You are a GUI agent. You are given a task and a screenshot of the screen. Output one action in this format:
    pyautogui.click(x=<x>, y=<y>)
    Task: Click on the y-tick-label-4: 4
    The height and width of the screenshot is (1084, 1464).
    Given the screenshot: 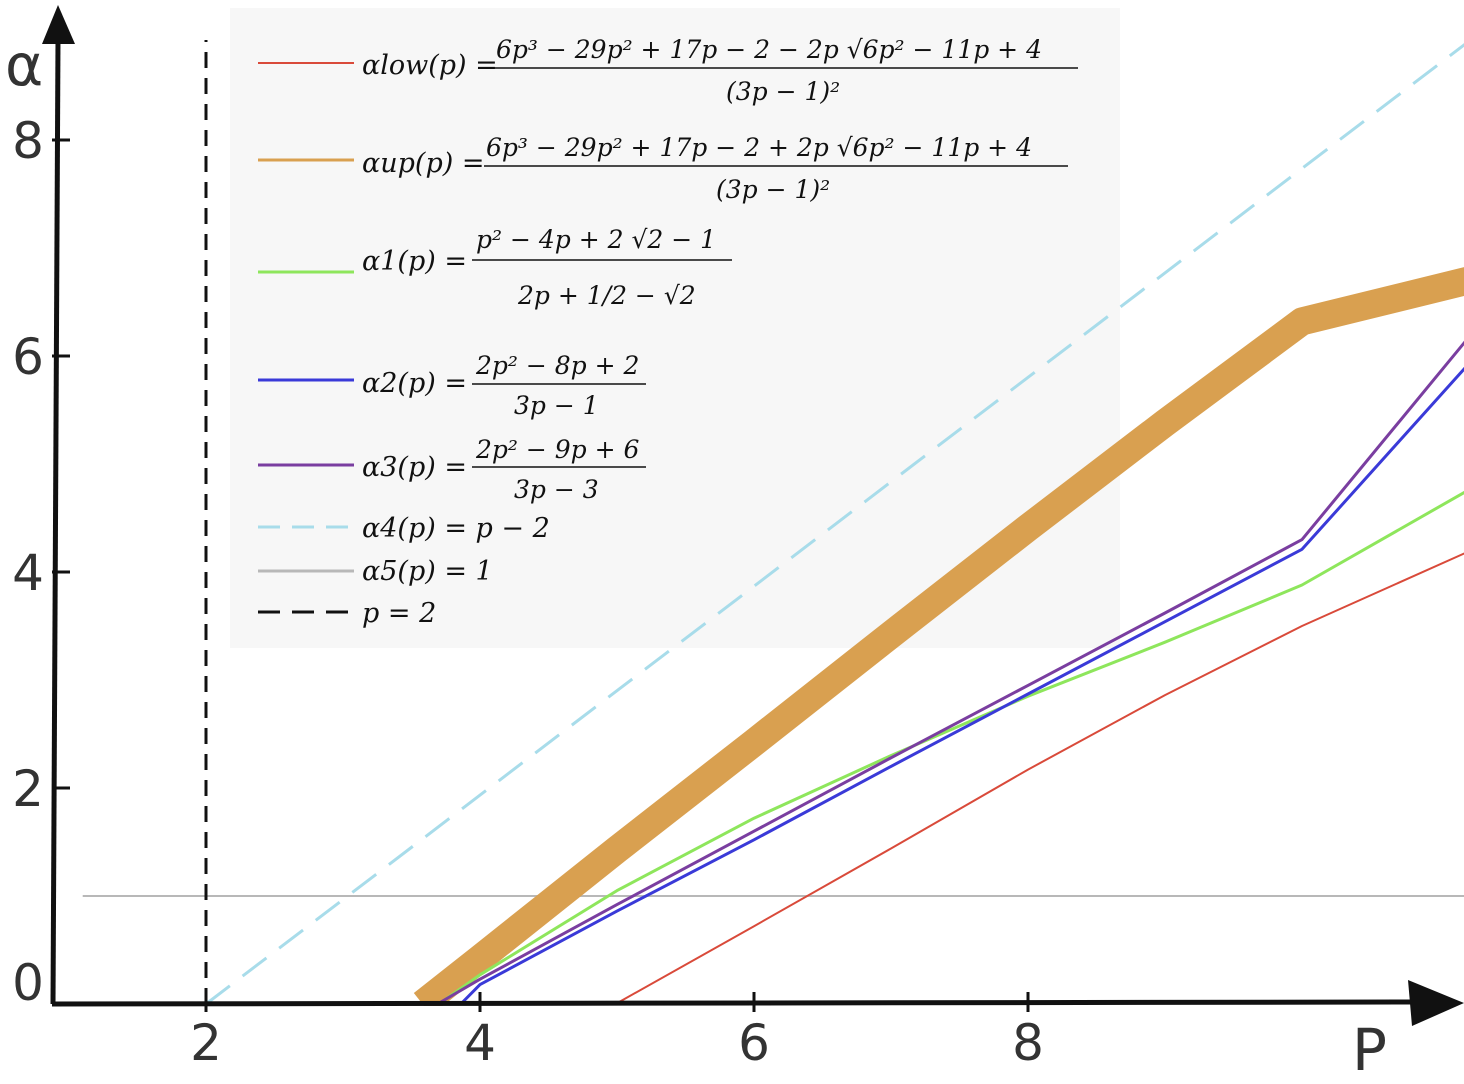 What is the action you would take?
    pyautogui.click(x=28, y=573)
    